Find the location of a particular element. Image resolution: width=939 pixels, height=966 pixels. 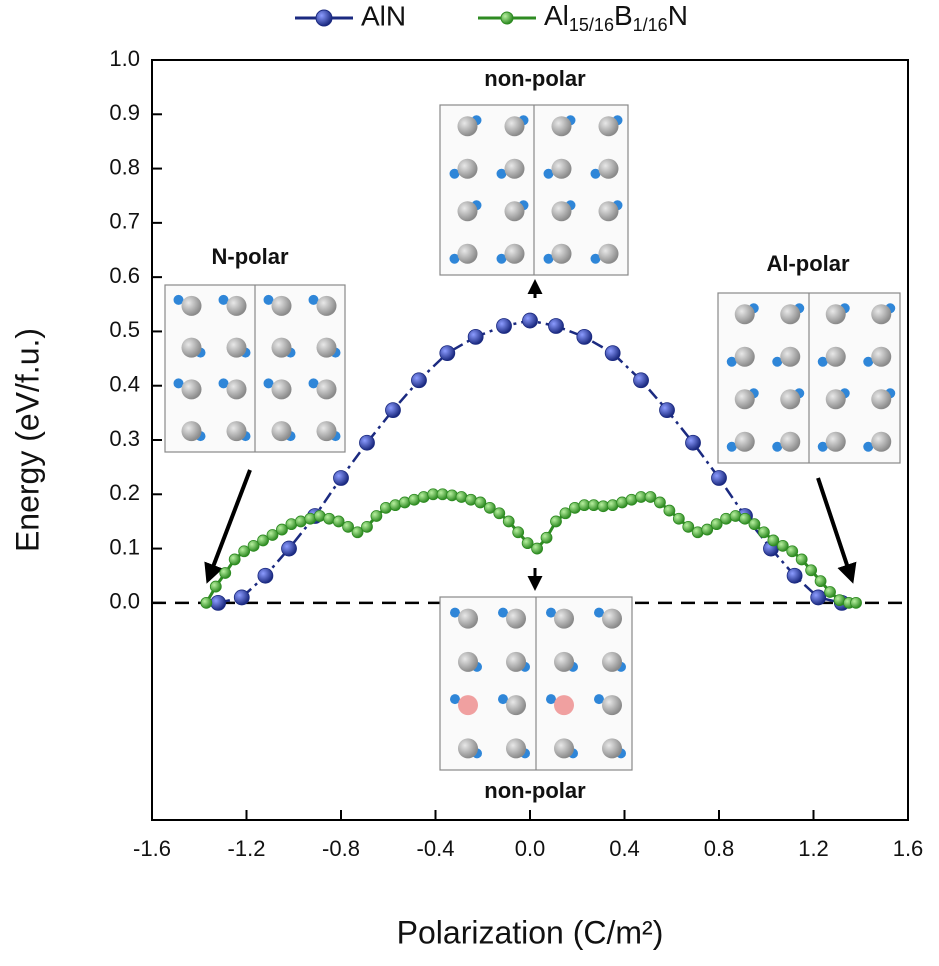

annotation: Al-polar is located at coordinates (808, 263).